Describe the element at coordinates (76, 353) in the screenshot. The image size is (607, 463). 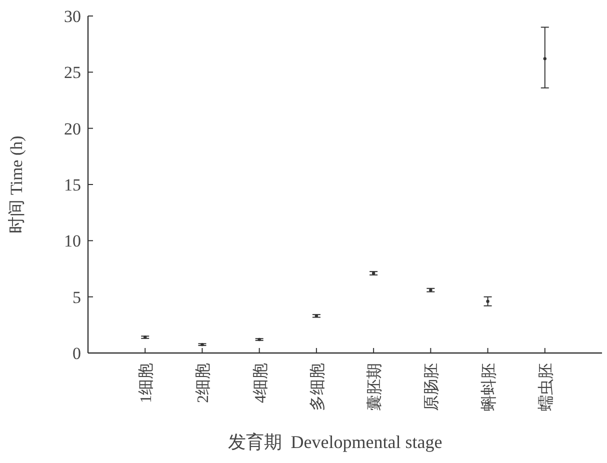
I see `y-tick-label: 0` at that location.